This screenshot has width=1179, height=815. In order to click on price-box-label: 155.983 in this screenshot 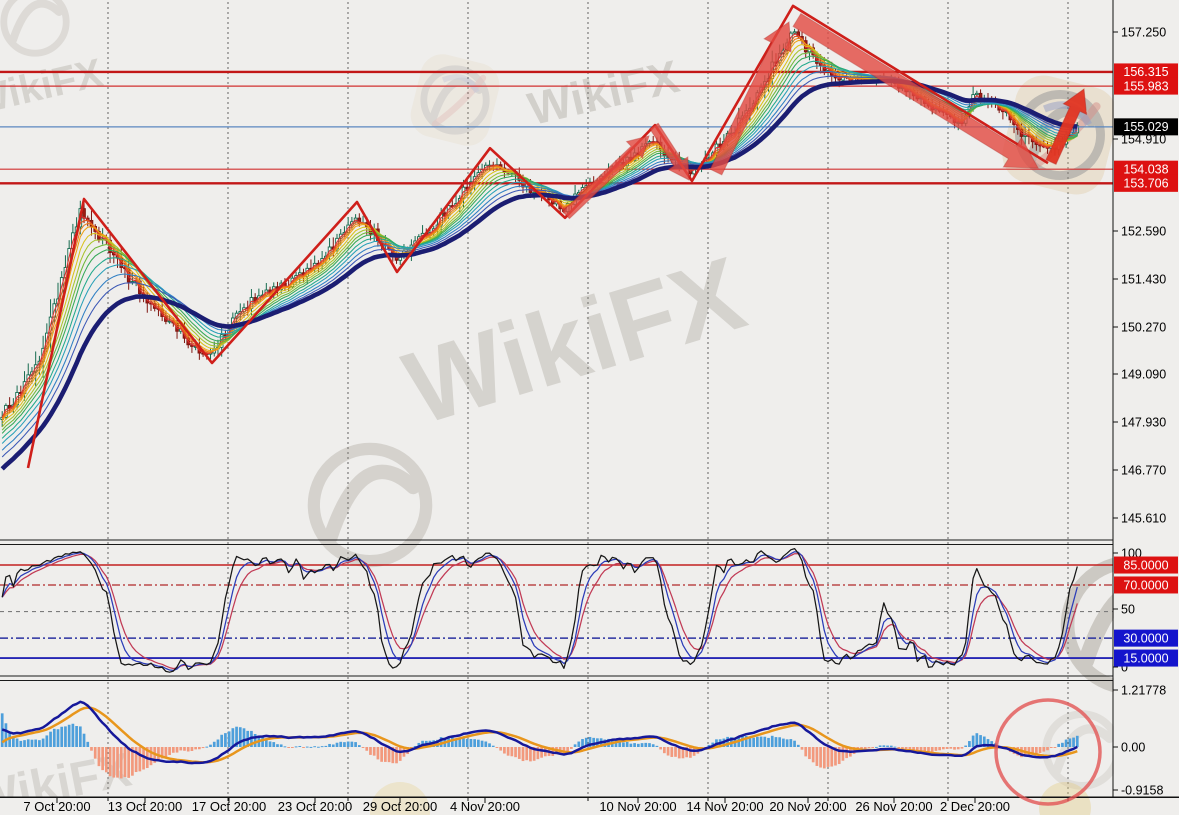, I will do `click(1145, 86)`.